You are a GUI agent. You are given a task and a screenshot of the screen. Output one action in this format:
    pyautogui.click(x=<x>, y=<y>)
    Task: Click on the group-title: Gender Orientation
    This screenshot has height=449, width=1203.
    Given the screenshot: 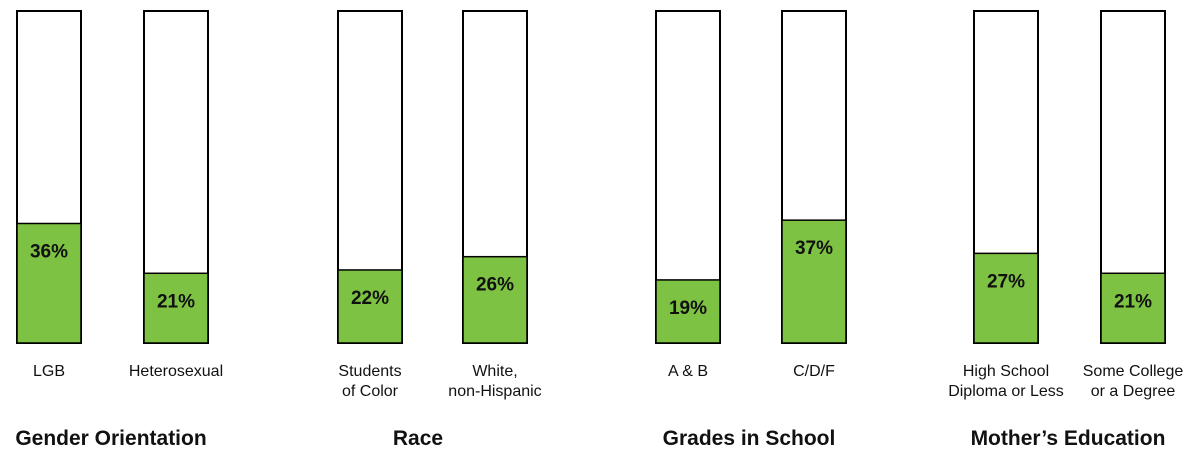 What is the action you would take?
    pyautogui.click(x=110, y=438)
    